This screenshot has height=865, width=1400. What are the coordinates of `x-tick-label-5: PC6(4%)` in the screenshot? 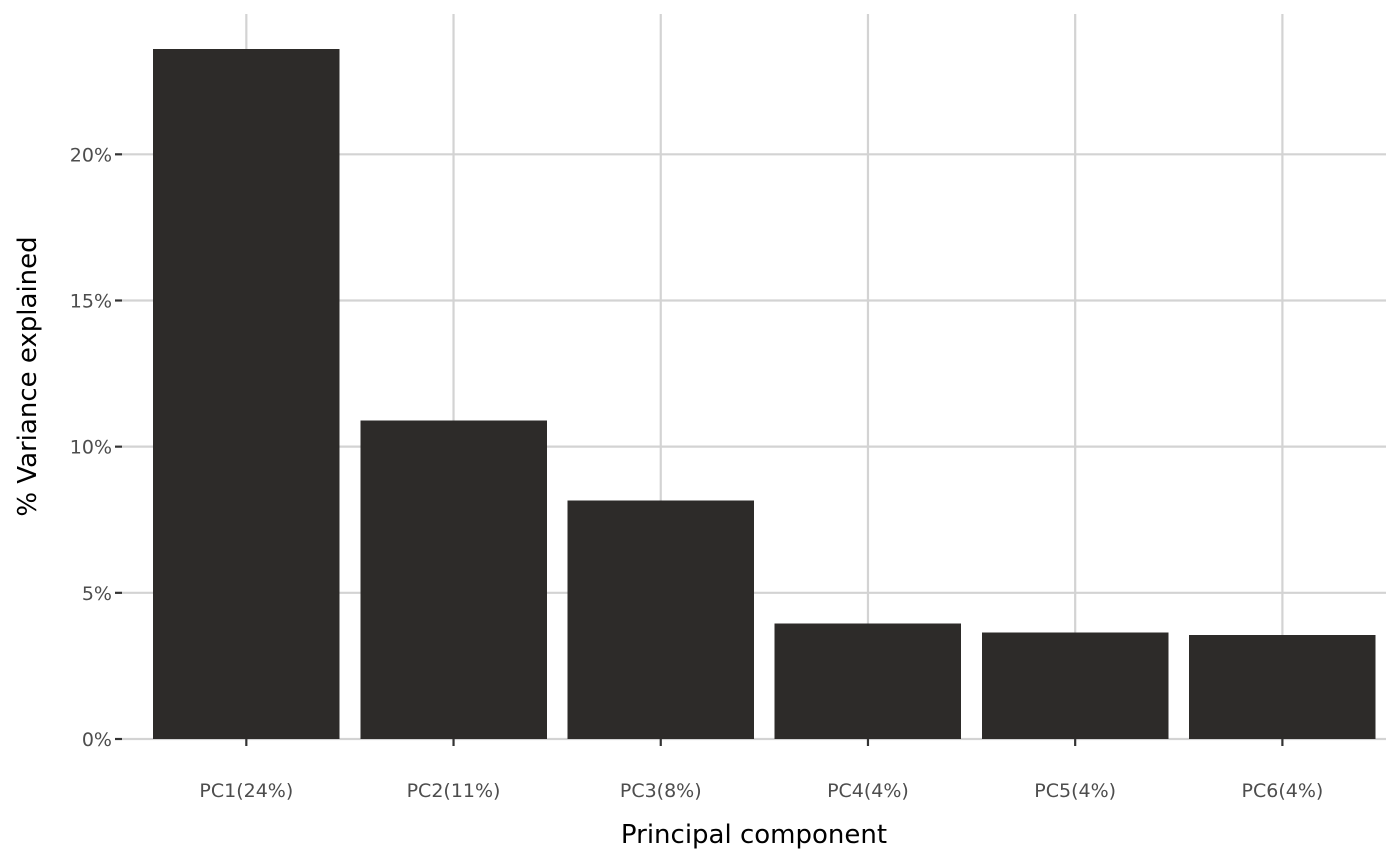 It's located at (1283, 791).